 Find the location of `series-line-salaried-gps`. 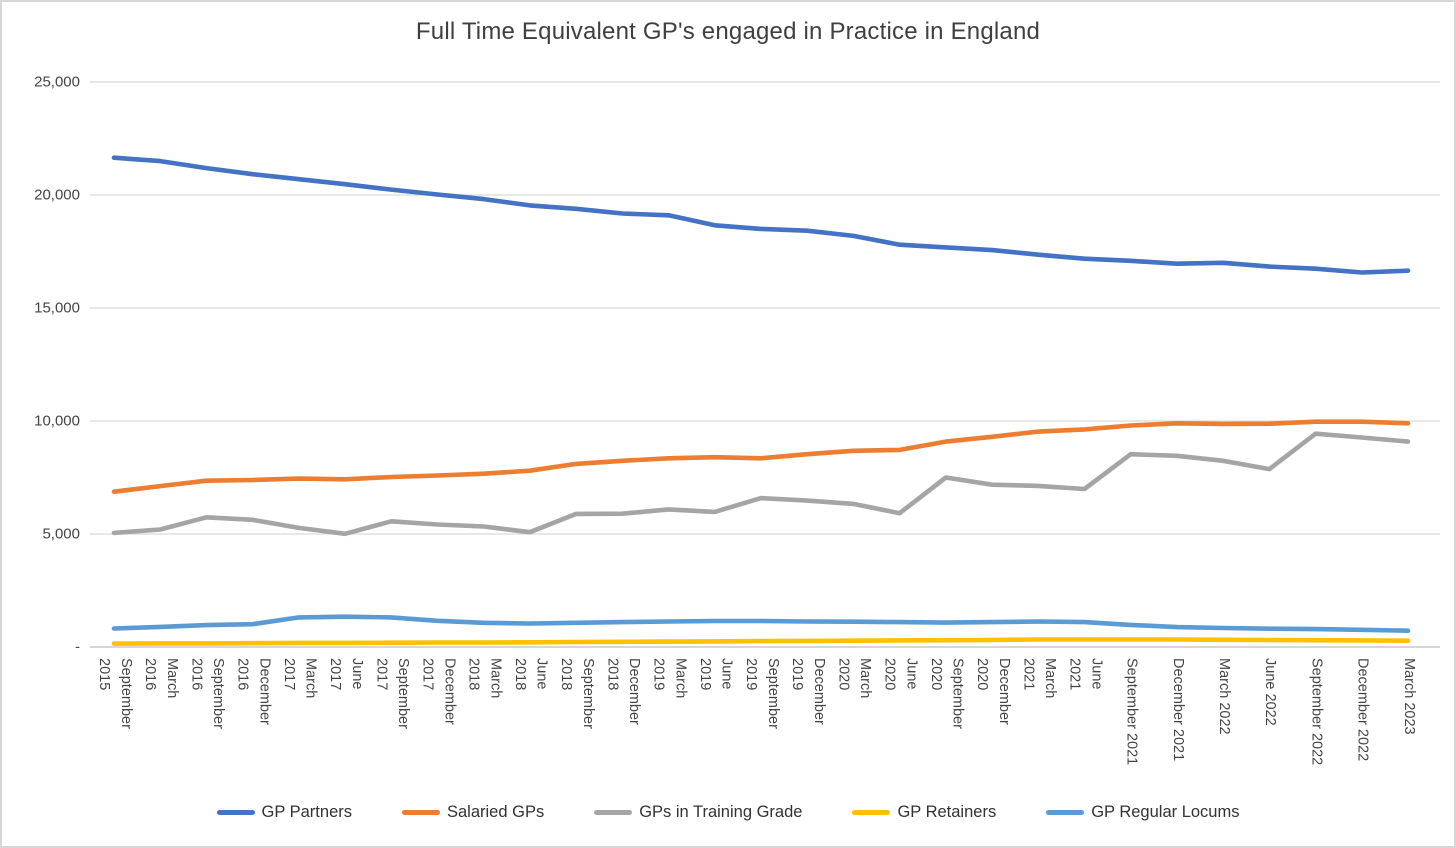

series-line-salaried-gps is located at coordinates (761, 457).